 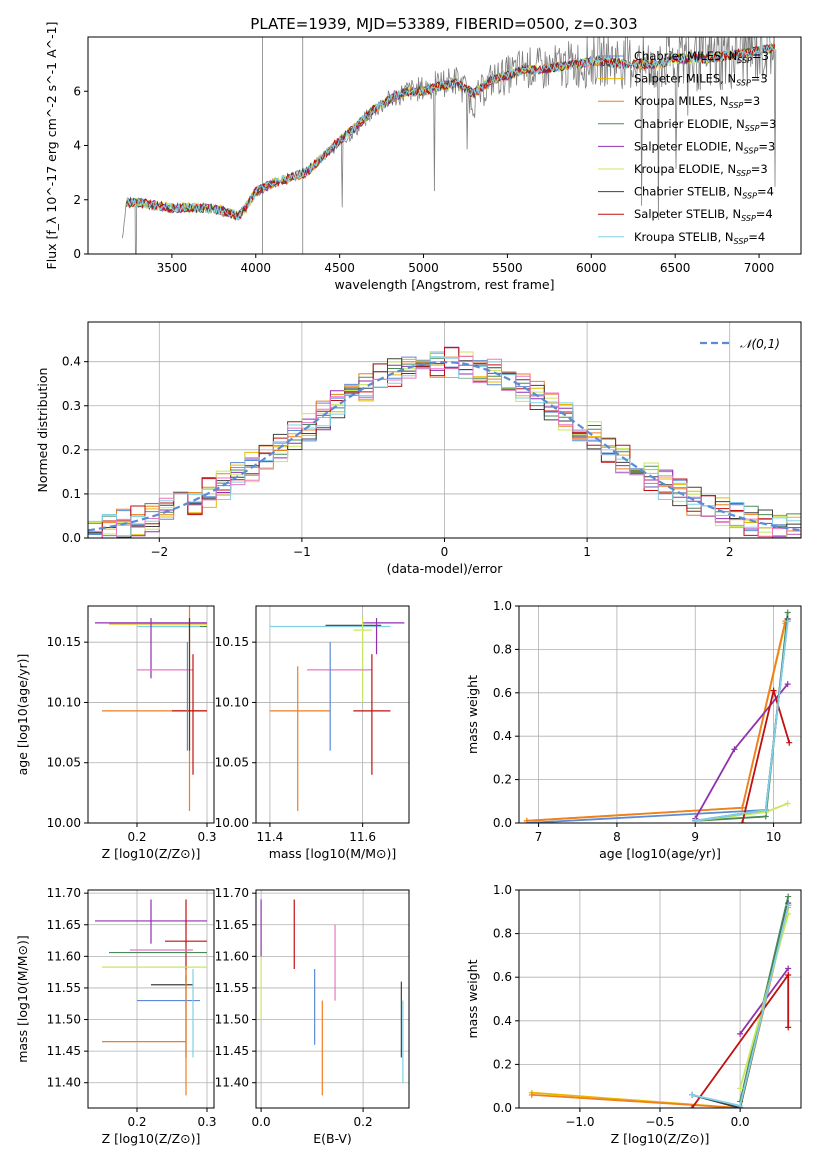 What do you see at coordinates (502, 934) in the screenshot?
I see `y-tick-label: 0.8` at bounding box center [502, 934].